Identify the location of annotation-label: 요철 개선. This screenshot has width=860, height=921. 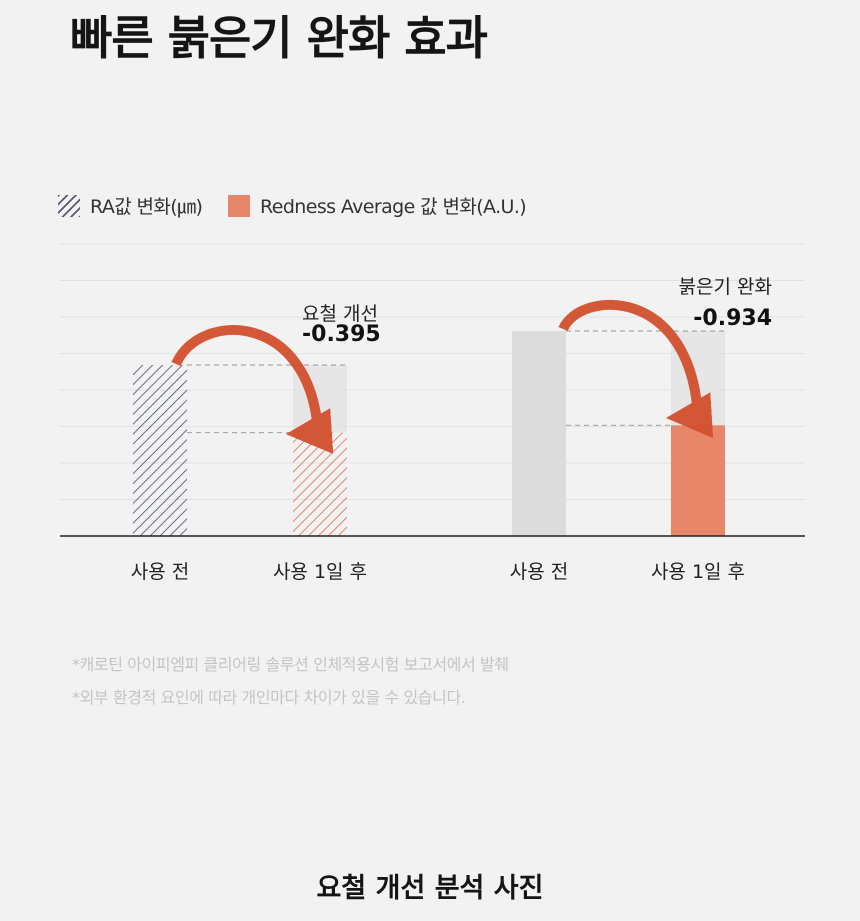
(340, 314).